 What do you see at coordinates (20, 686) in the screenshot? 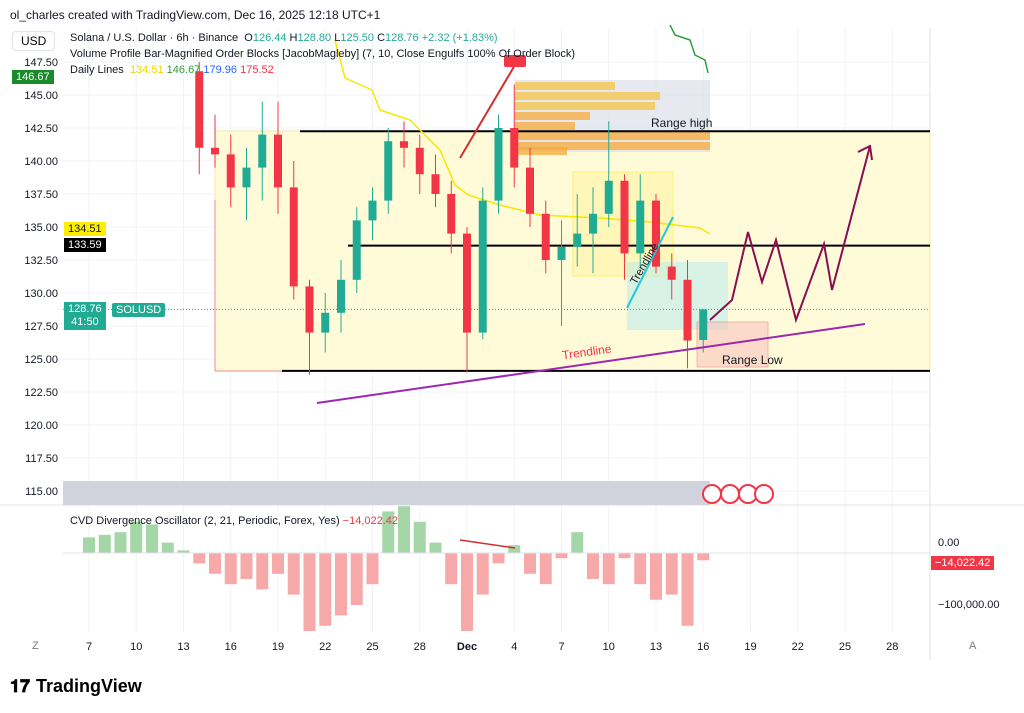
I see `tv-logo-icon: 𝟏𝟕` at bounding box center [20, 686].